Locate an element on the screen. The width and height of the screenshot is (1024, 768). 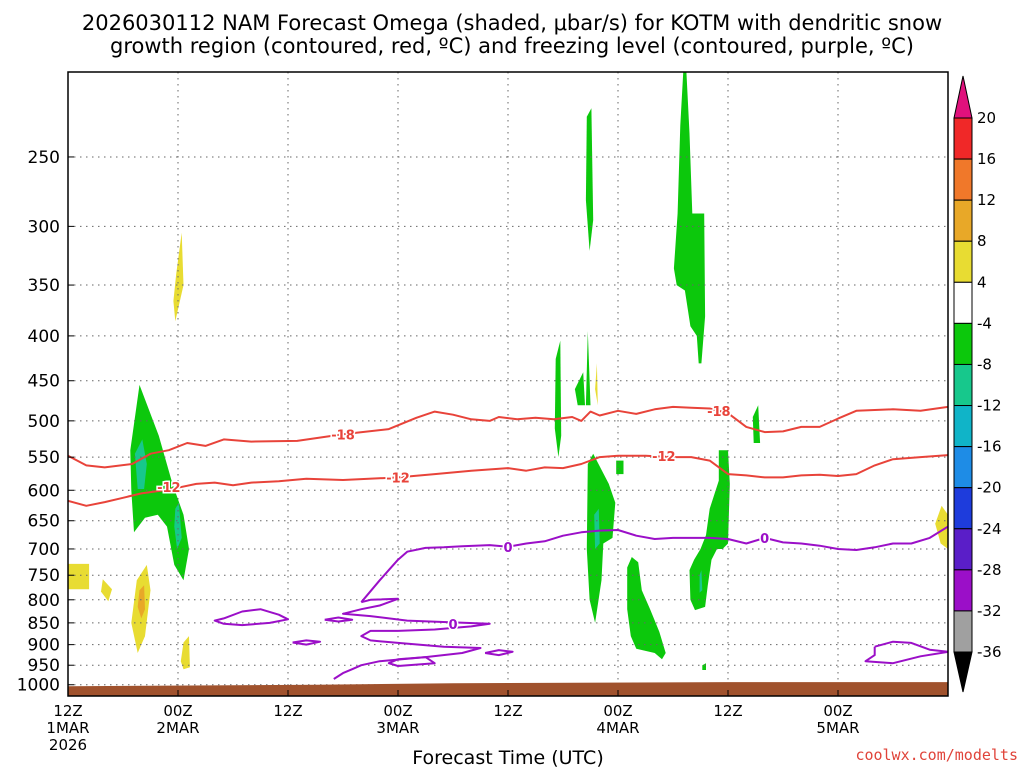
colorbar-label-10: -24 is located at coordinates (989, 529).